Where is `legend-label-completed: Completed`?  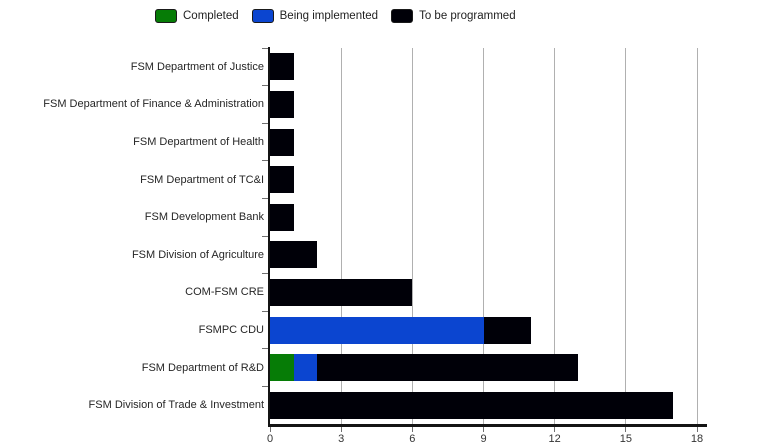 legend-label-completed: Completed is located at coordinates (211, 16).